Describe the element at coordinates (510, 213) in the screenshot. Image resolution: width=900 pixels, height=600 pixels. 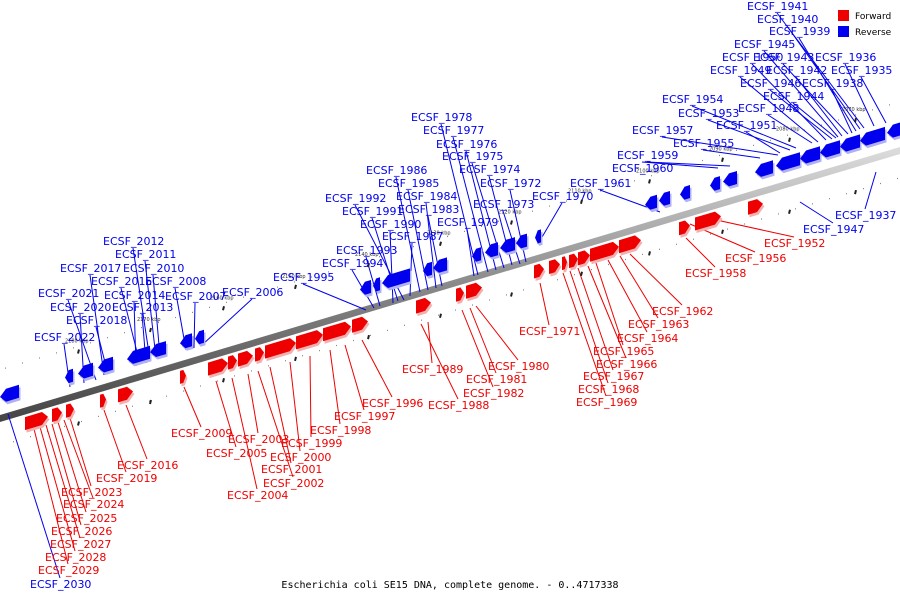
I see `tick-label: 2120 kbp` at that location.